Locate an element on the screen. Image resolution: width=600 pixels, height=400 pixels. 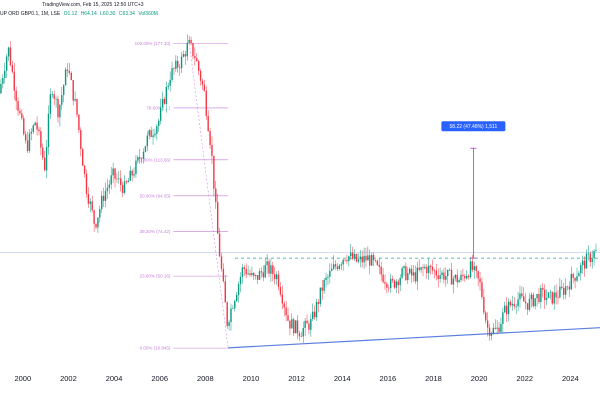
close-value: C63.34 is located at coordinates (126, 14).